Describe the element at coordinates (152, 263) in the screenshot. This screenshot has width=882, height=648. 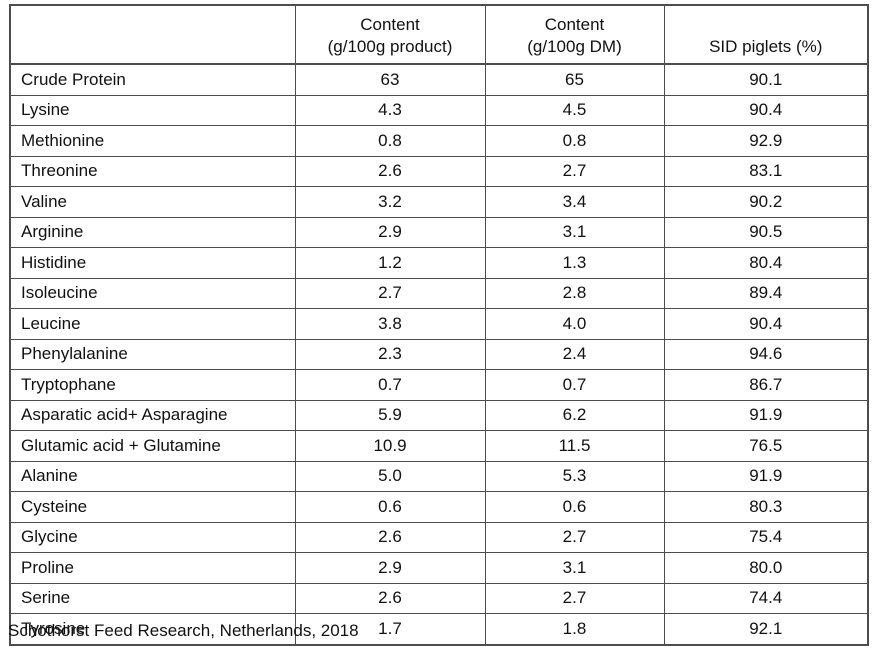
I see `nutrient-name-cell: Histidine` at that location.